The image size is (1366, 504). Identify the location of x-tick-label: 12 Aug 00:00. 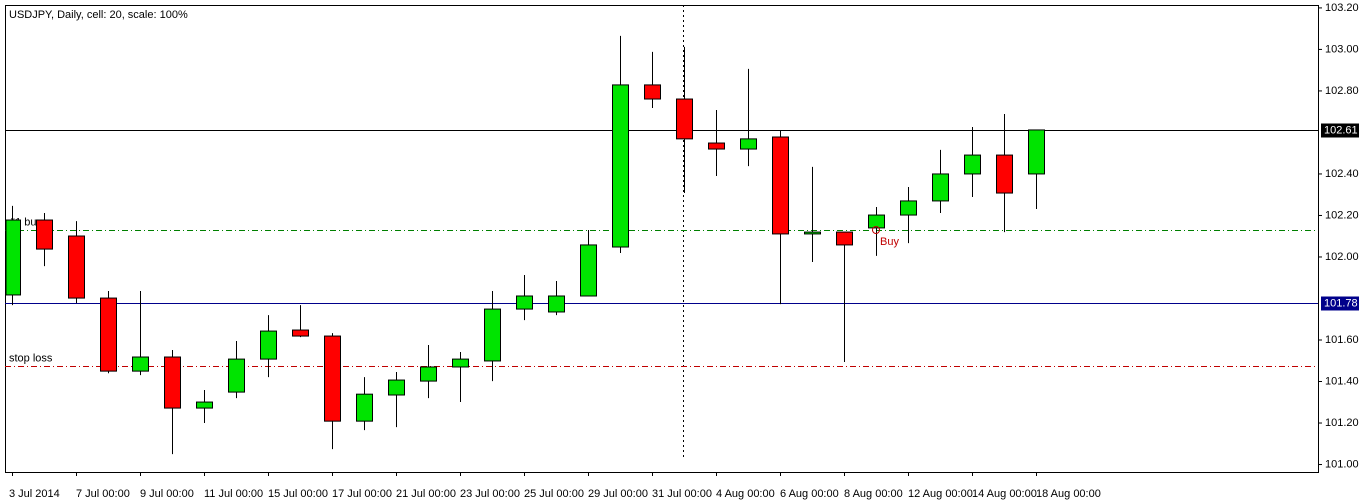
(940, 494).